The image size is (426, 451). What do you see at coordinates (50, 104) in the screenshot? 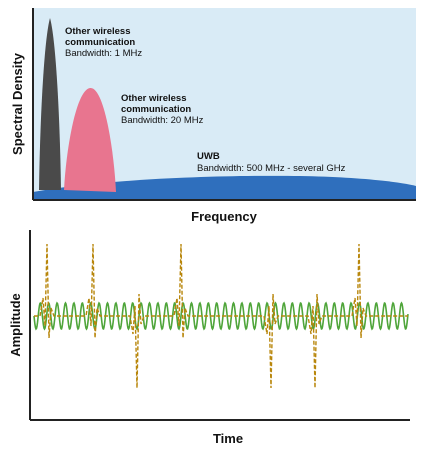
I see `narrow-band-spectrum` at bounding box center [50, 104].